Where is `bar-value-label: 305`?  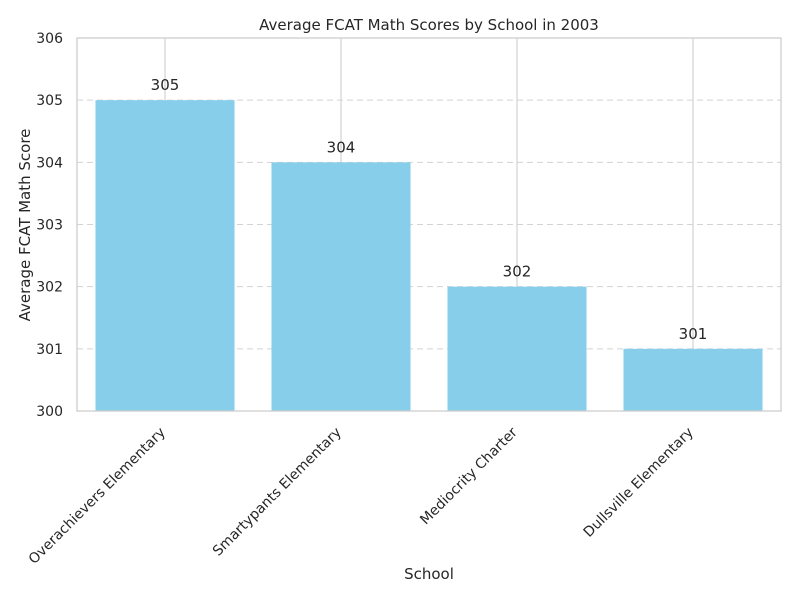
bar-value-label: 305 is located at coordinates (165, 85).